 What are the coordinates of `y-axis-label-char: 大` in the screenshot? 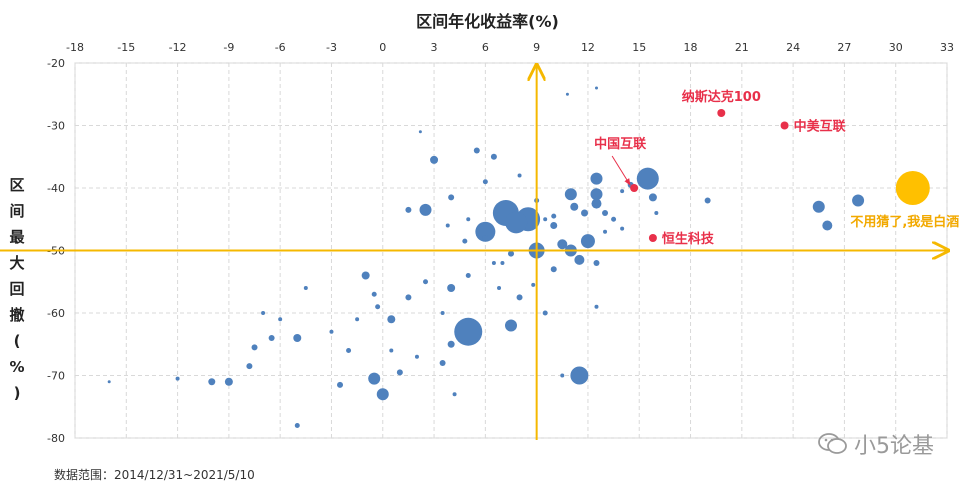 It's located at (17, 263).